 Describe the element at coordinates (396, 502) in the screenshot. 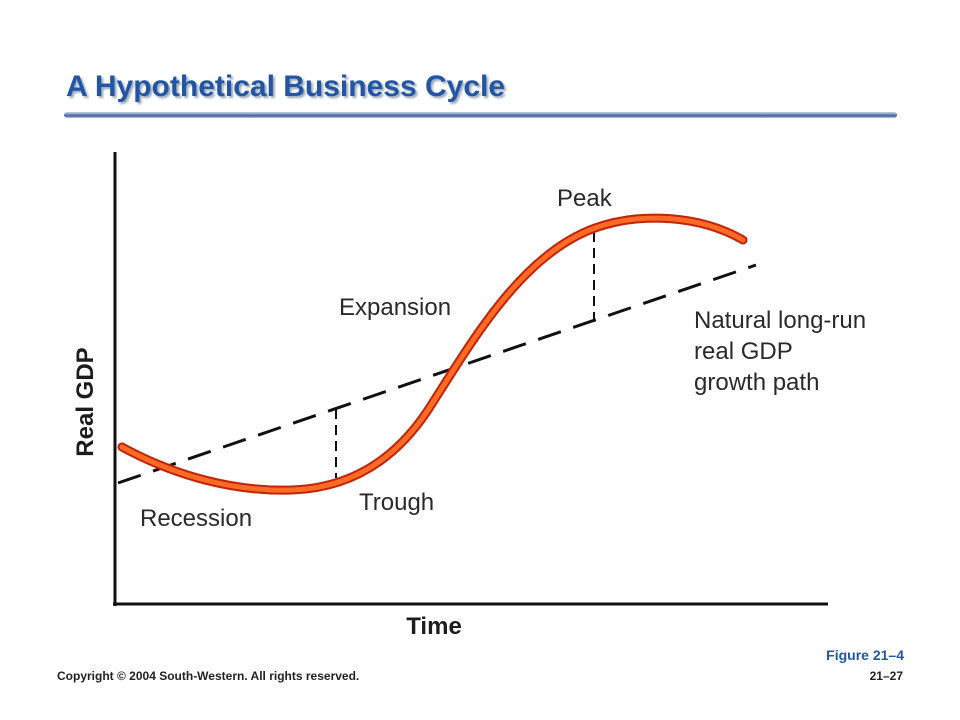

I see `trough-label: Trough` at that location.